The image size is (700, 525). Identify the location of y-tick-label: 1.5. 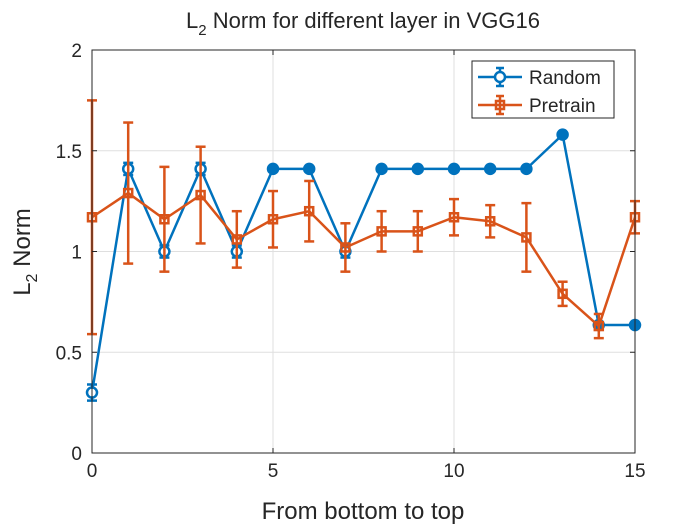
(69, 152).